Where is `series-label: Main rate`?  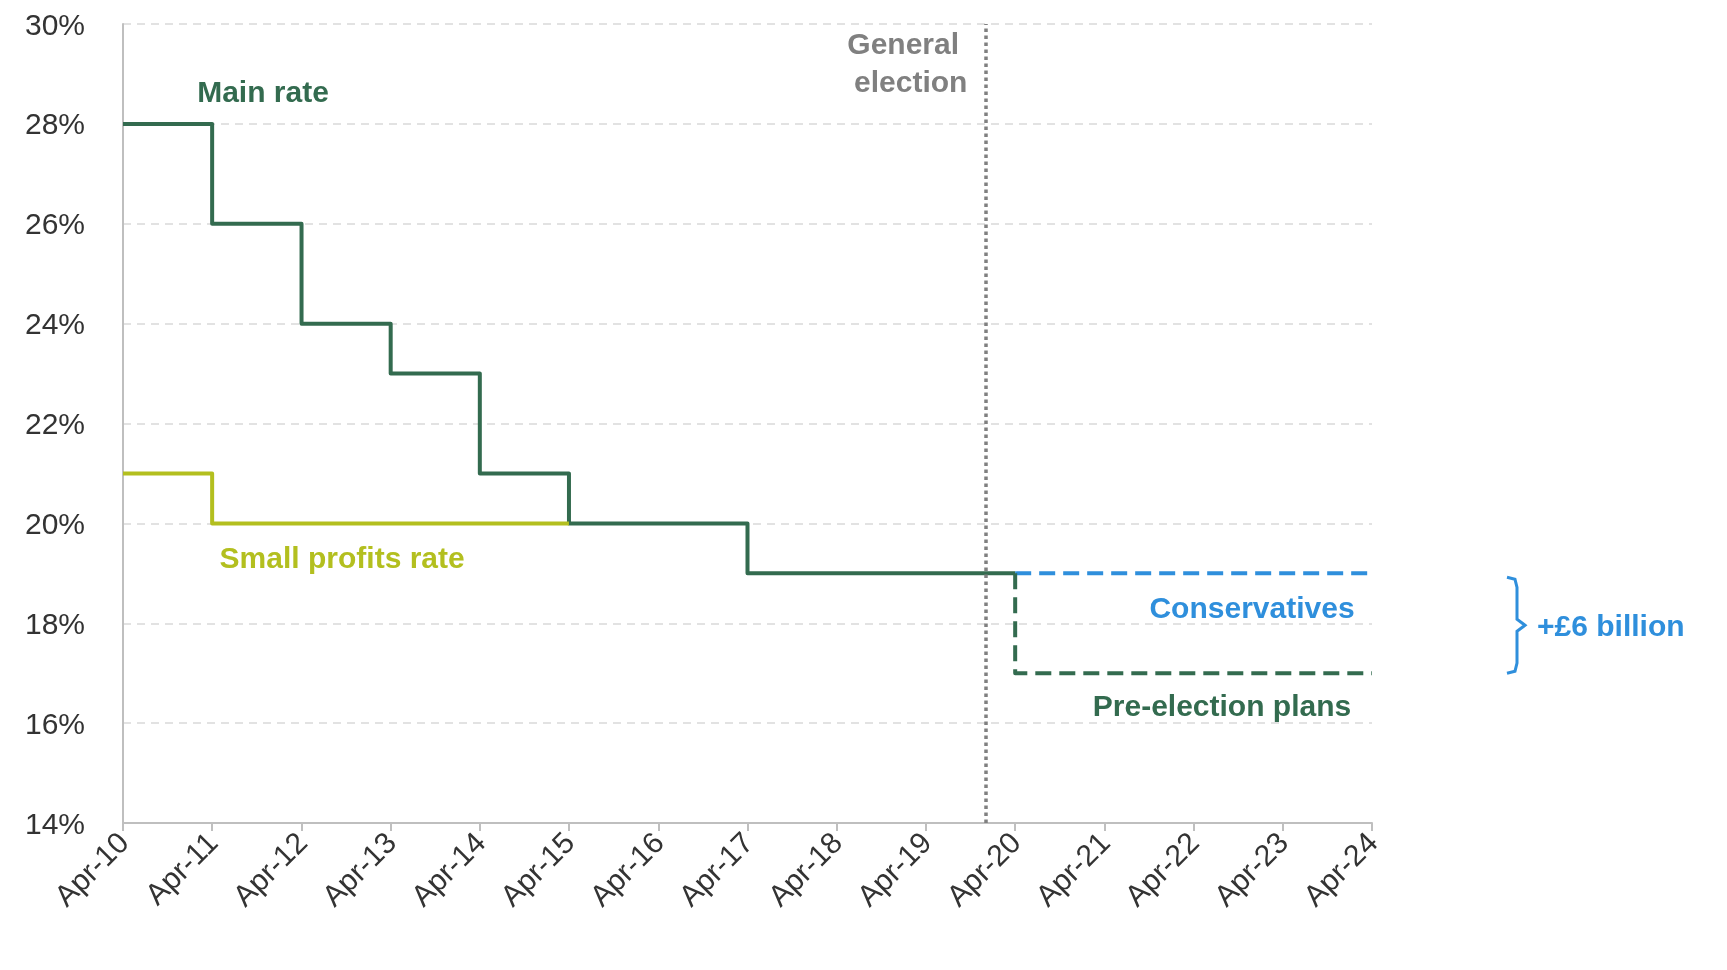
series-label: Main rate is located at coordinates (263, 92).